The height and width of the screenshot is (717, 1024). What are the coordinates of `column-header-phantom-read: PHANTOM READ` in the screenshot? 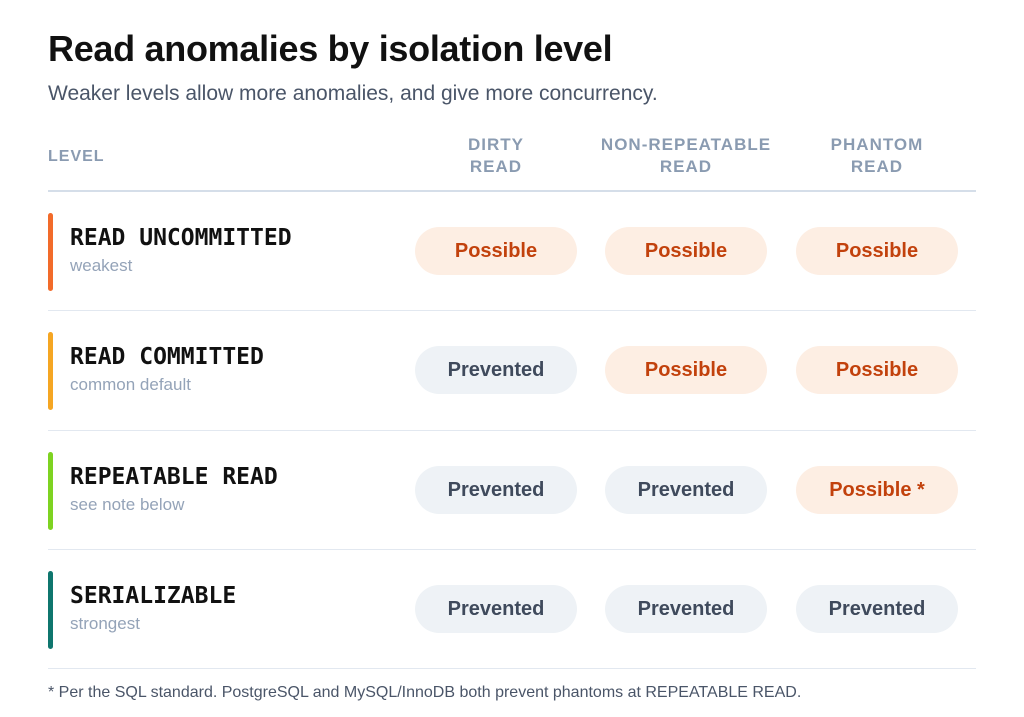 It's located at (877, 156).